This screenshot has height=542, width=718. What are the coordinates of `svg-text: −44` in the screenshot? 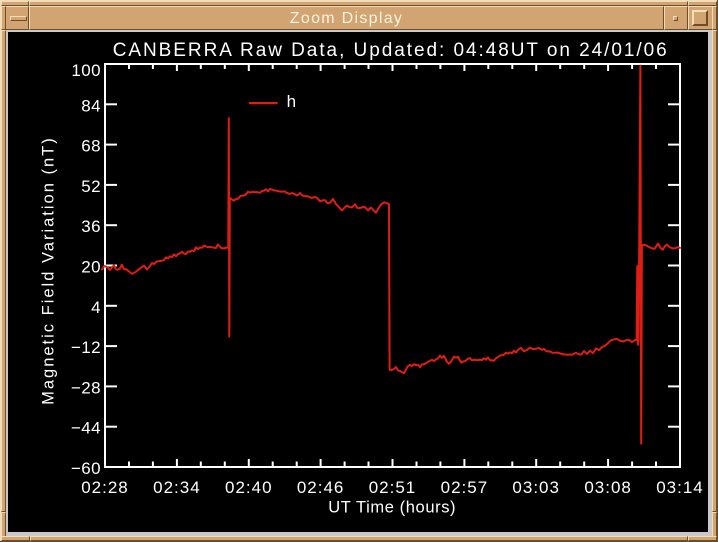 It's located at (86, 428).